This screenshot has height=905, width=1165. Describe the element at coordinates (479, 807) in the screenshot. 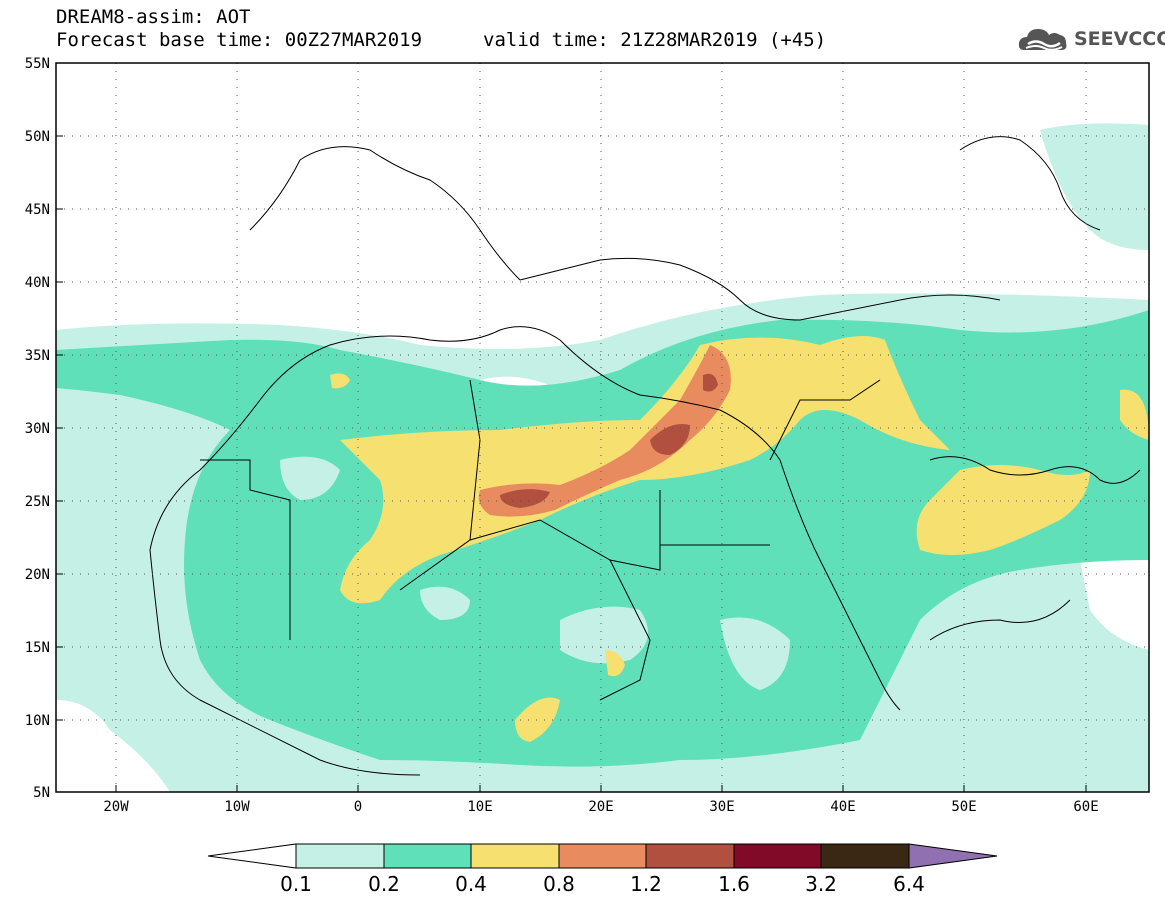

I see `lon-label: 10E` at that location.